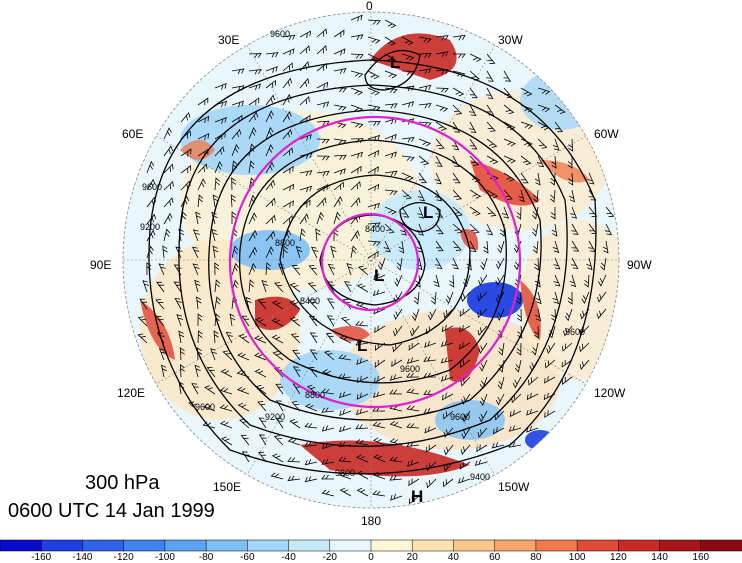 The height and width of the screenshot is (563, 742). Describe the element at coordinates (206, 557) in the screenshot. I see `colorbar-tick-label: -80` at that location.